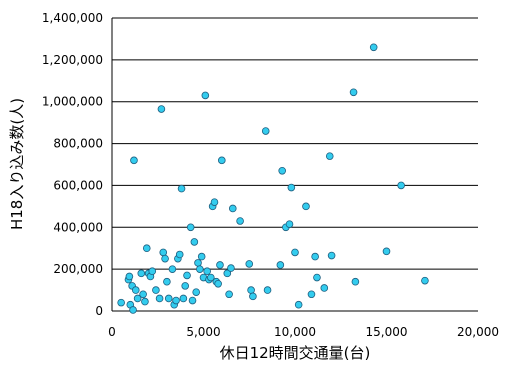  What do you see at coordinates (72, 102) in the screenshot?
I see `y-tick-label: 1,000,000` at bounding box center [72, 102].